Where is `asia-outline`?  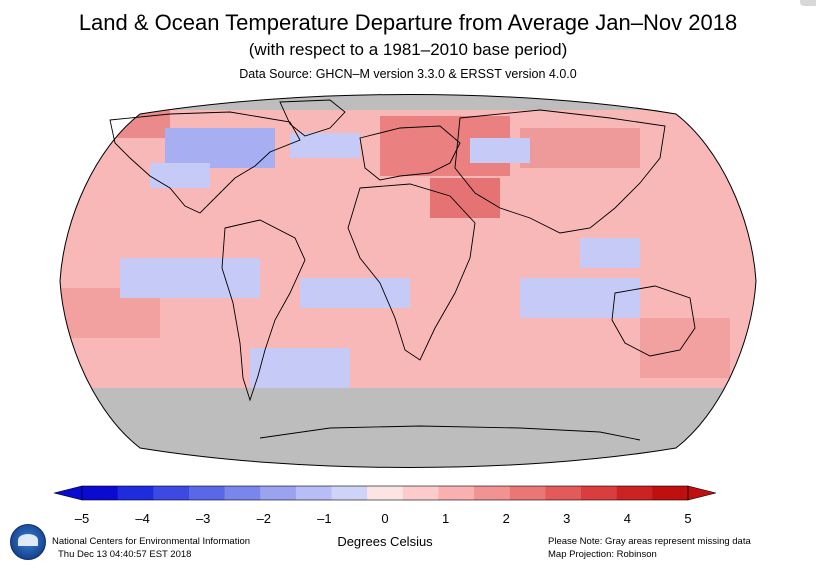
asia-outline is located at coordinates (560, 171).